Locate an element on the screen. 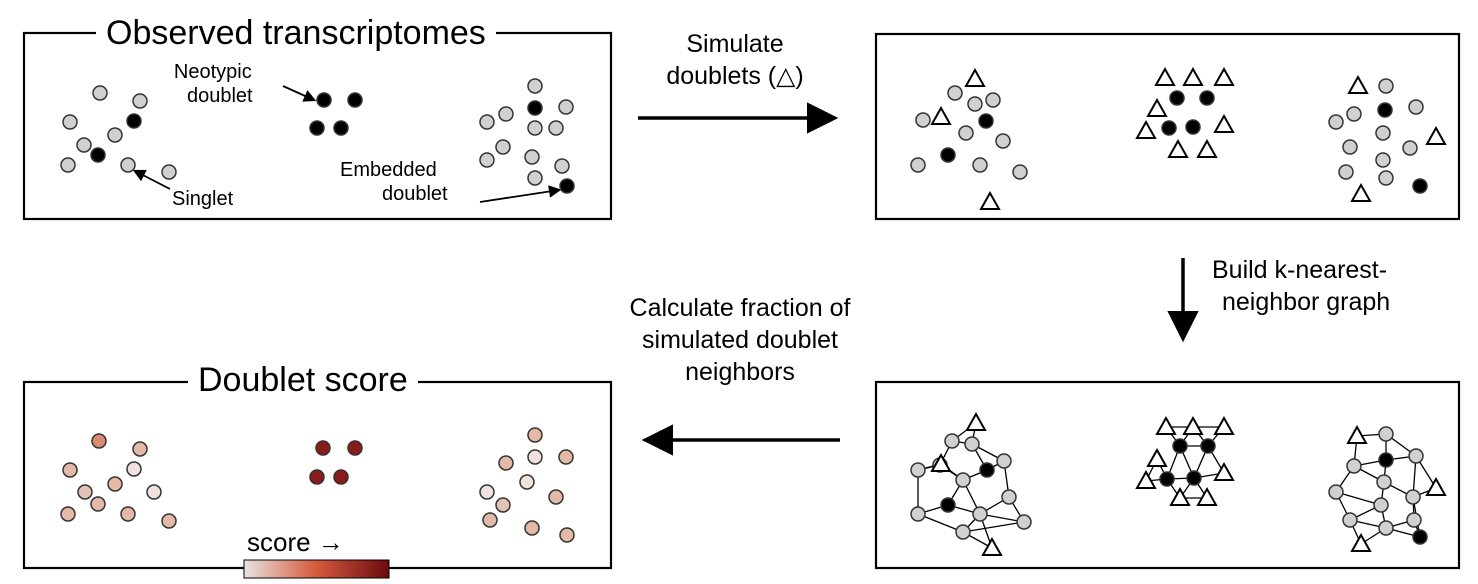  panel-simulated is located at coordinates (1167, 126).